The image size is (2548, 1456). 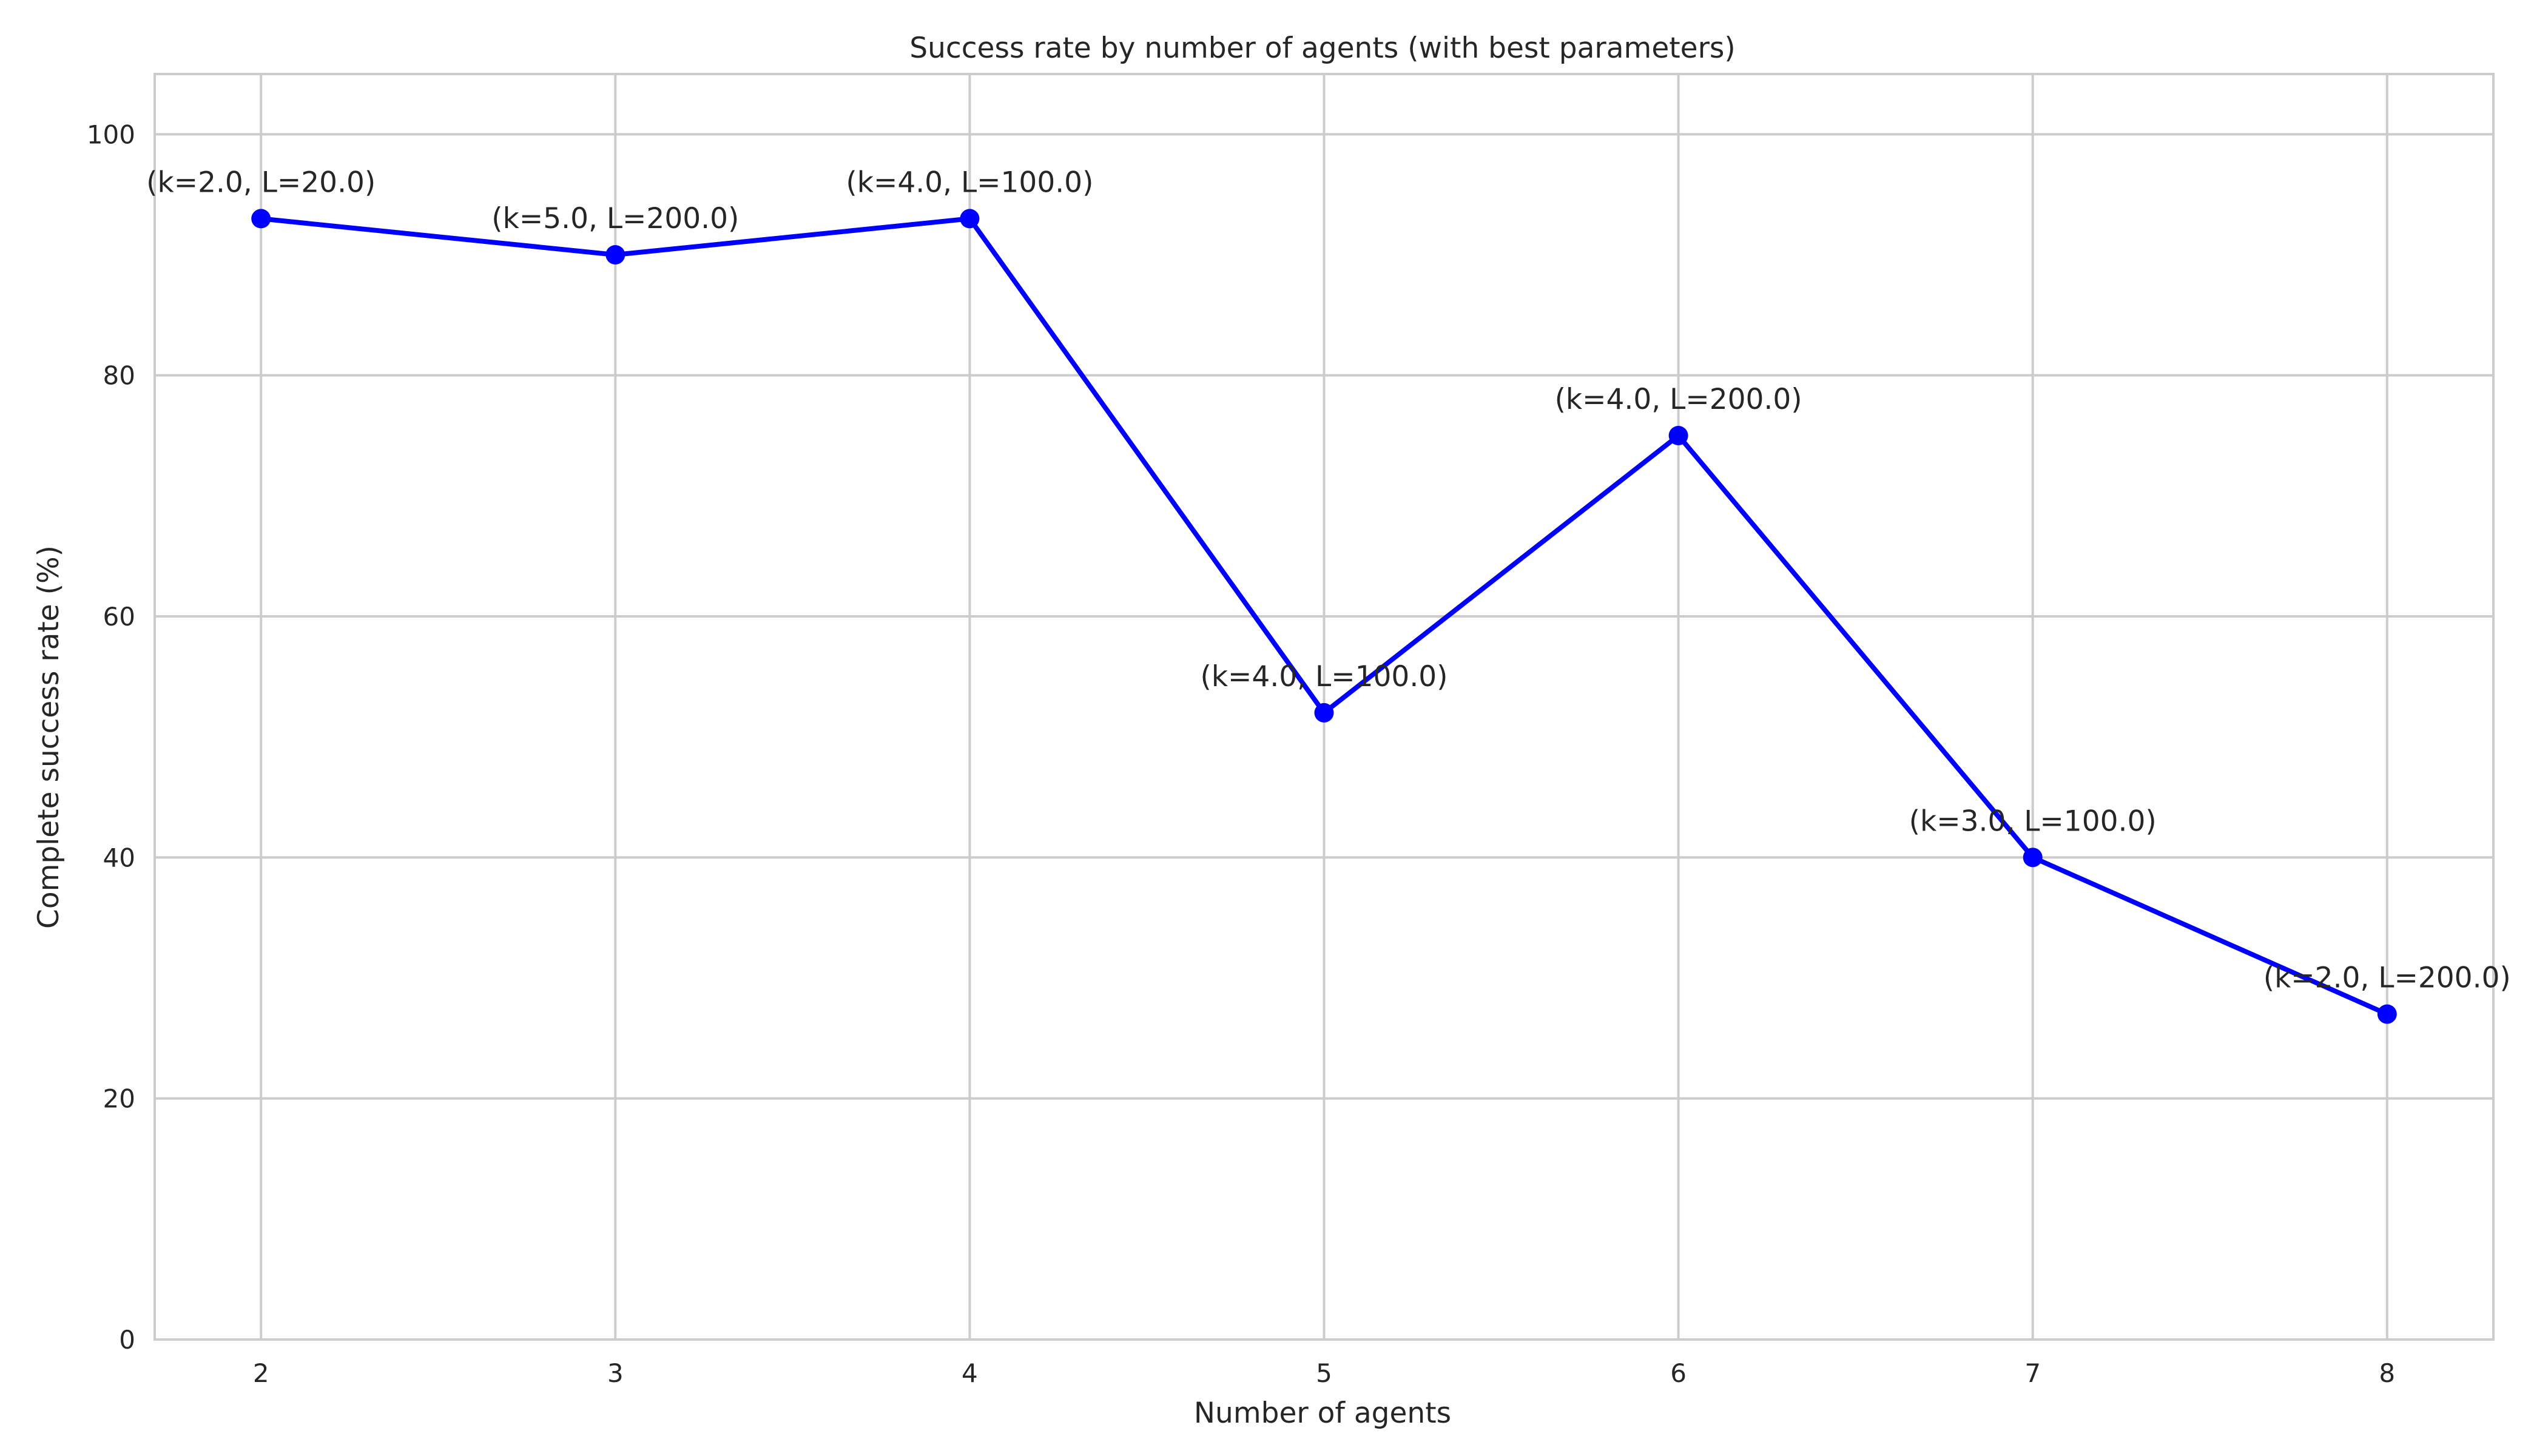 What do you see at coordinates (2387, 1373) in the screenshot?
I see `x-tick-label: 8` at bounding box center [2387, 1373].